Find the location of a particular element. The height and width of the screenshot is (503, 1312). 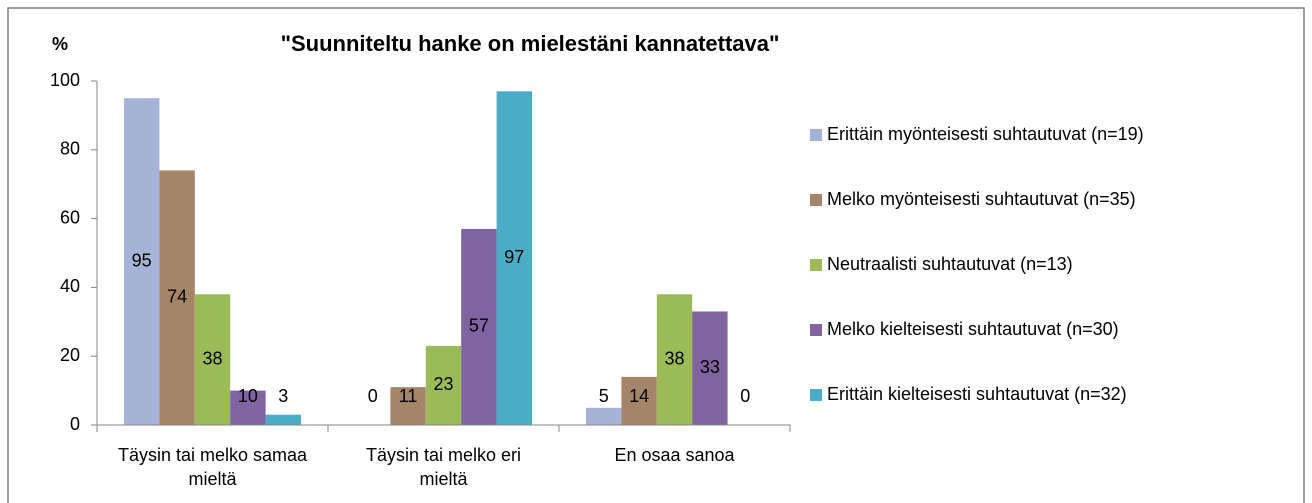

y-tick-label: 80 is located at coordinates (70, 149).